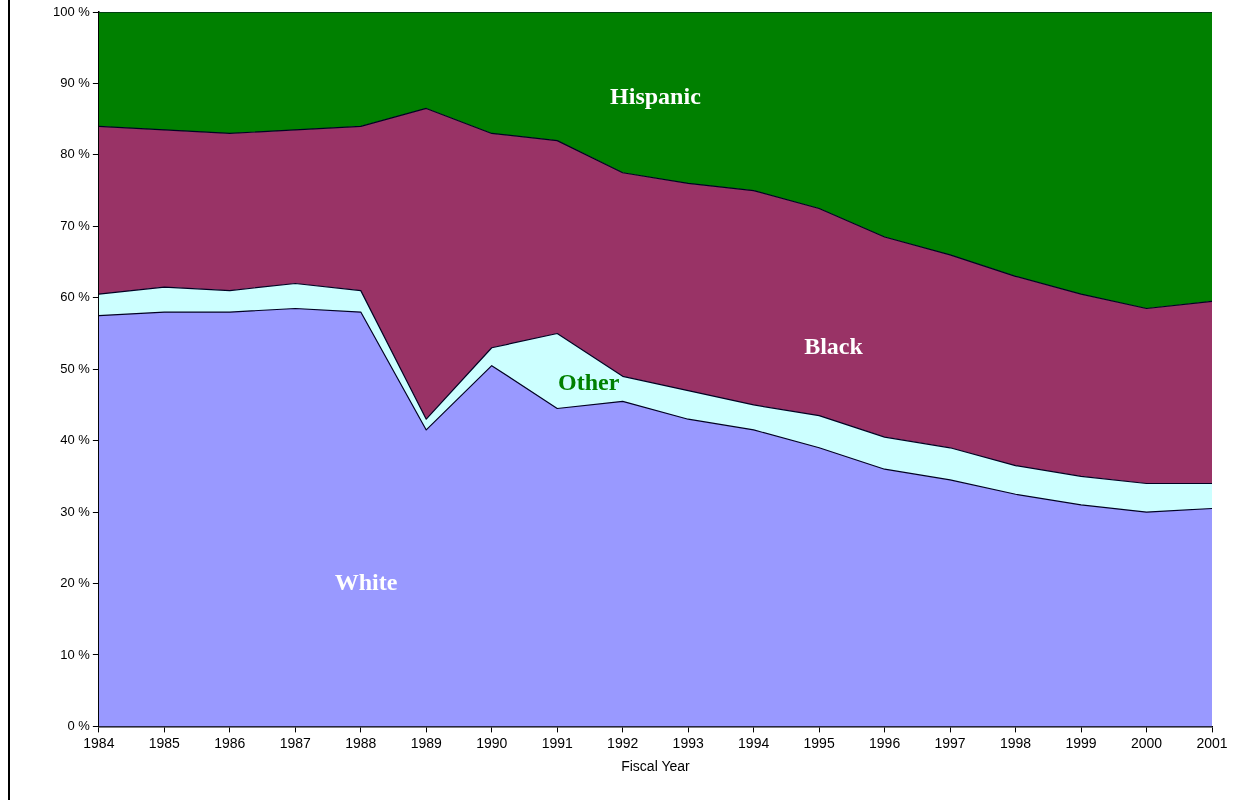 The height and width of the screenshot is (800, 1247). What do you see at coordinates (75, 654) in the screenshot?
I see `y-tick-label: 10 %` at bounding box center [75, 654].